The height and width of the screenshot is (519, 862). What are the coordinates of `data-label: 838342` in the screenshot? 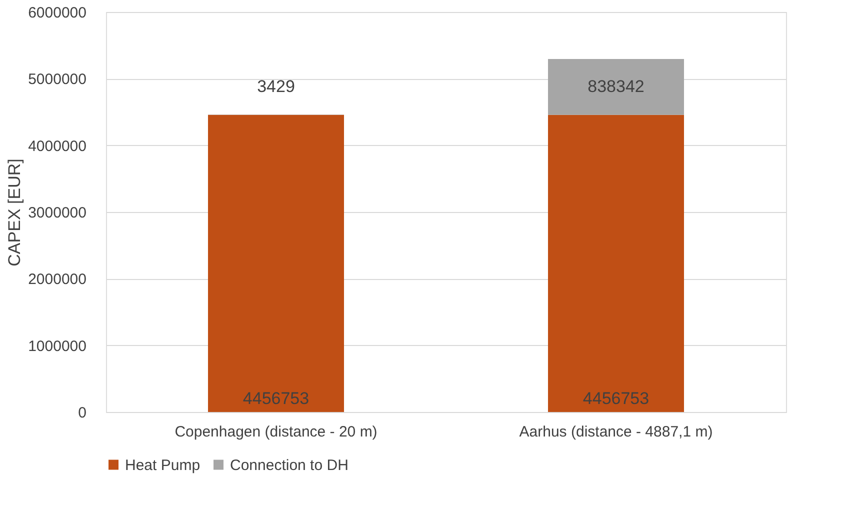 It's located at (616, 86).